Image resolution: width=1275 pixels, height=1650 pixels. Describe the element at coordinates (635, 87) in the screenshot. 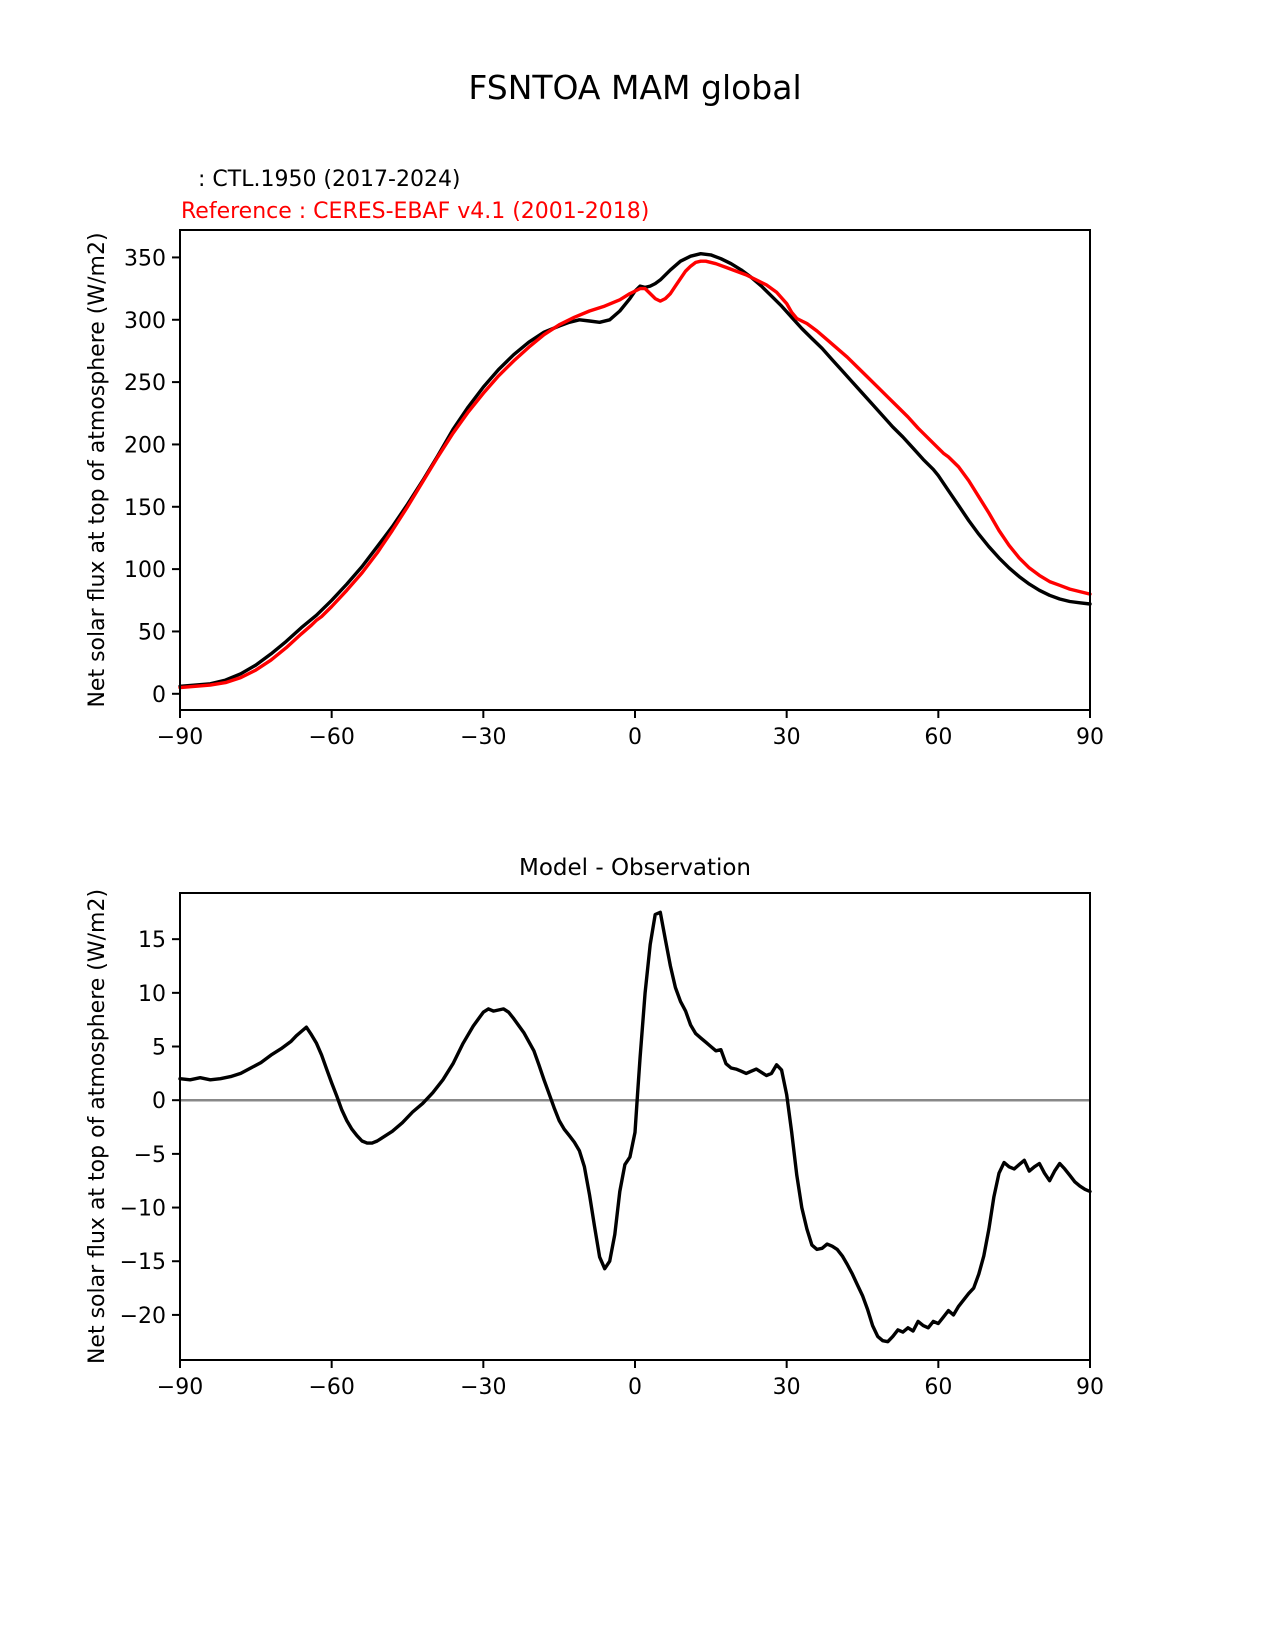

I see `figure-title: FSNTOA MAM global` at that location.